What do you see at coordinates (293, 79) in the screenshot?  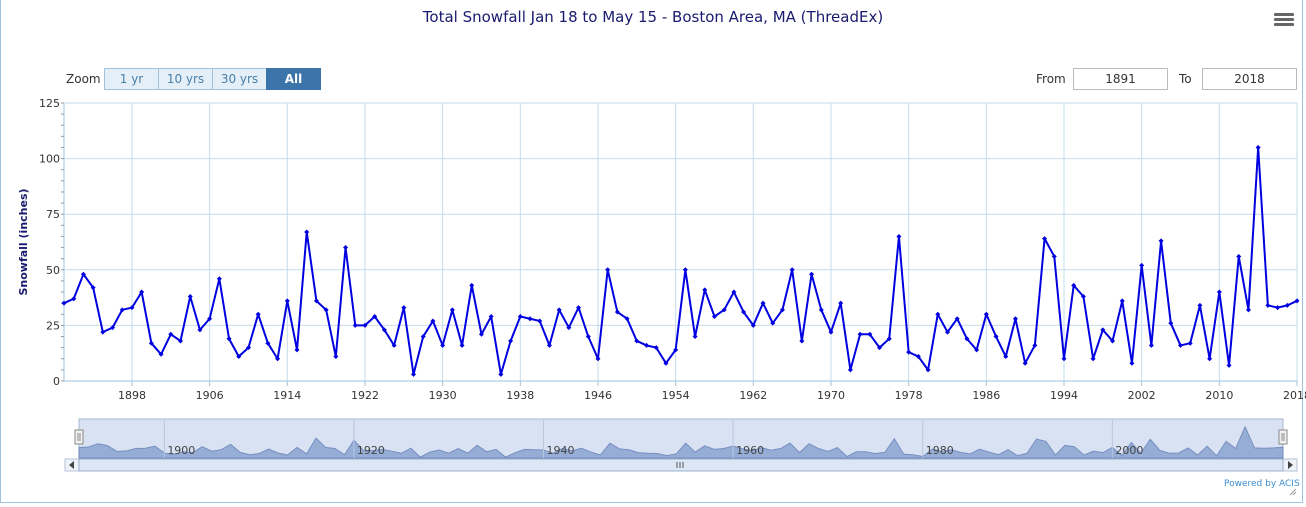 I see `zoom-all-button: All` at bounding box center [293, 79].